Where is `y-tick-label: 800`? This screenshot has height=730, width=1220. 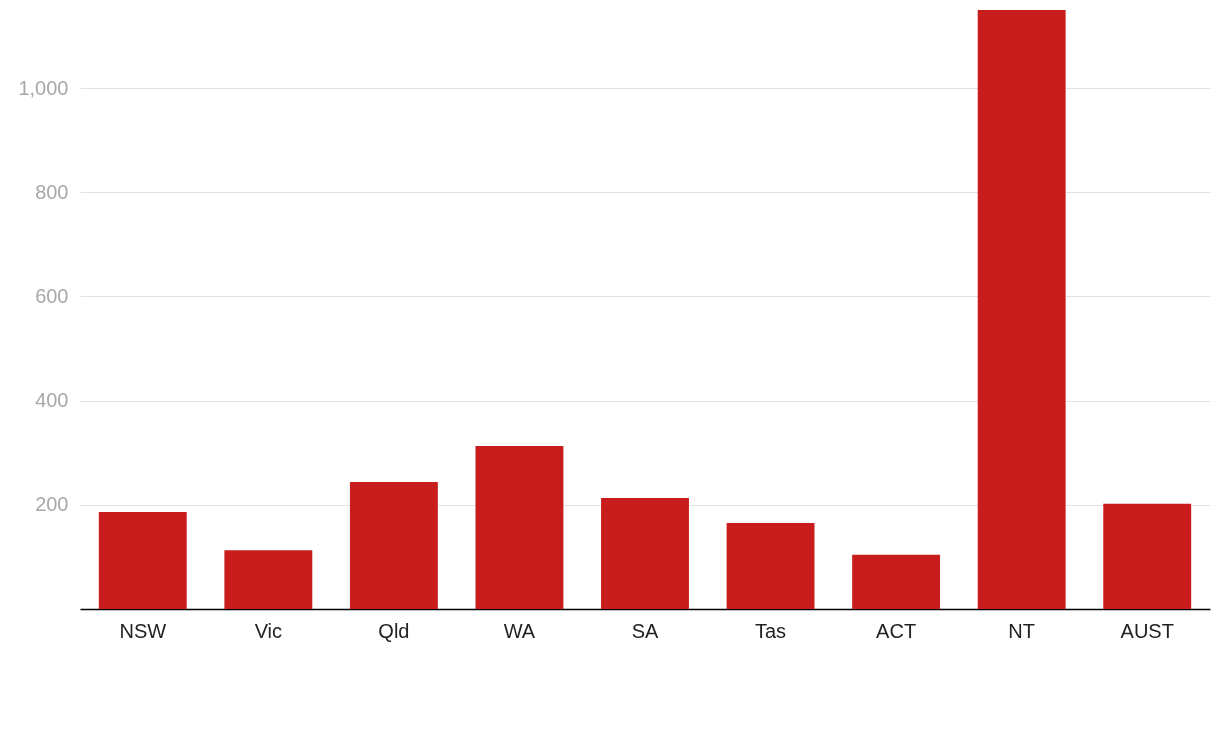 y-tick-label: 800 is located at coordinates (52, 191).